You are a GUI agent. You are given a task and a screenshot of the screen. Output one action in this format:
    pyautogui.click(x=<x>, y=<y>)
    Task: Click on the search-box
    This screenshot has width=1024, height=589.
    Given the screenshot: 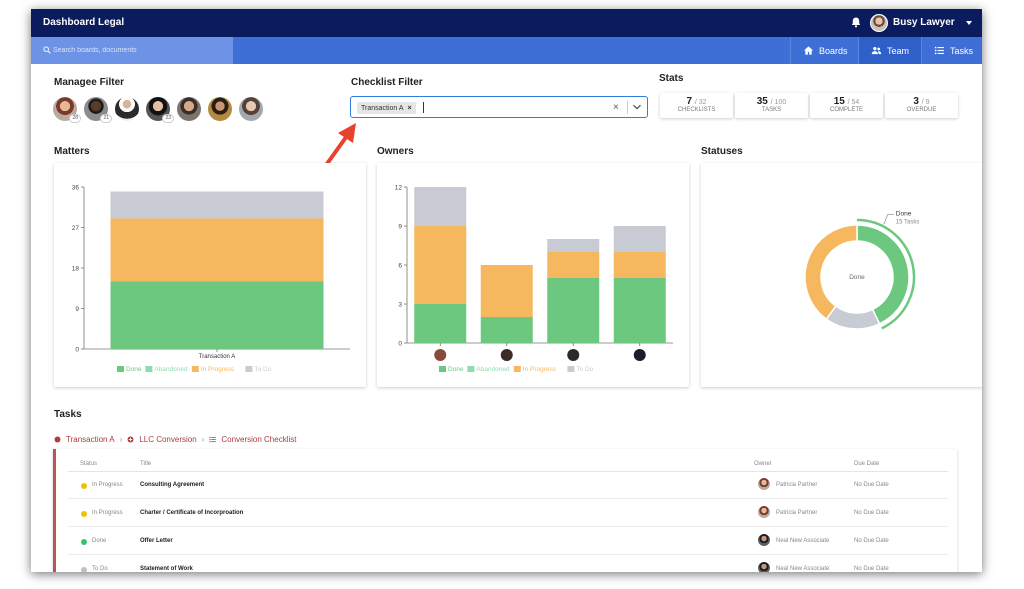 What is the action you would take?
    pyautogui.click(x=132, y=50)
    